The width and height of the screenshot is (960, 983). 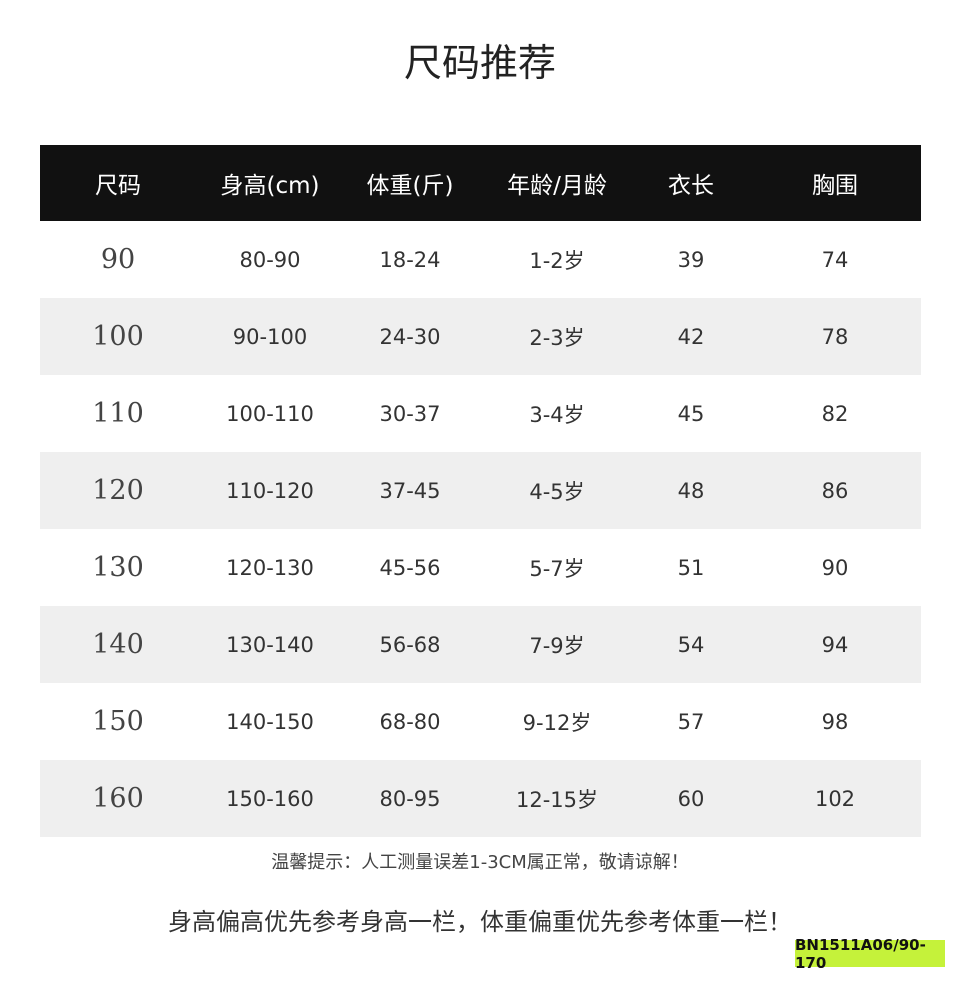 What do you see at coordinates (835, 413) in the screenshot?
I see `cell-chest: 82` at bounding box center [835, 413].